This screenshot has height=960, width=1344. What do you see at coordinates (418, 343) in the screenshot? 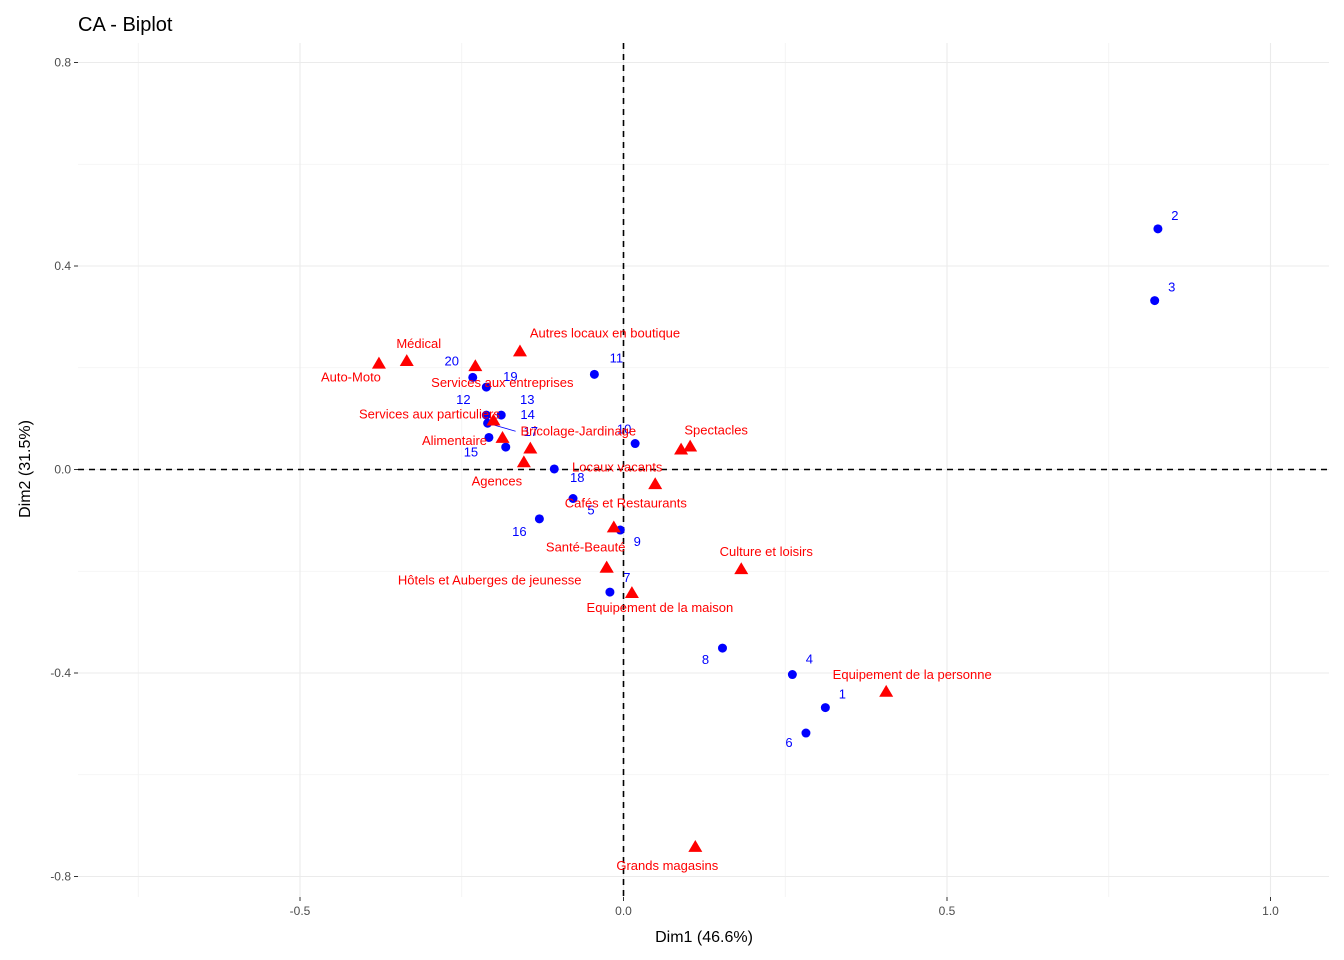
I see `column-point-label: Médical` at bounding box center [418, 343].